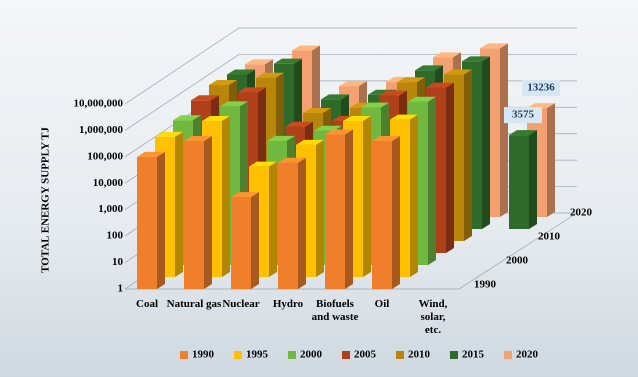  I want to click on depth-label: 2010, so click(549, 237).